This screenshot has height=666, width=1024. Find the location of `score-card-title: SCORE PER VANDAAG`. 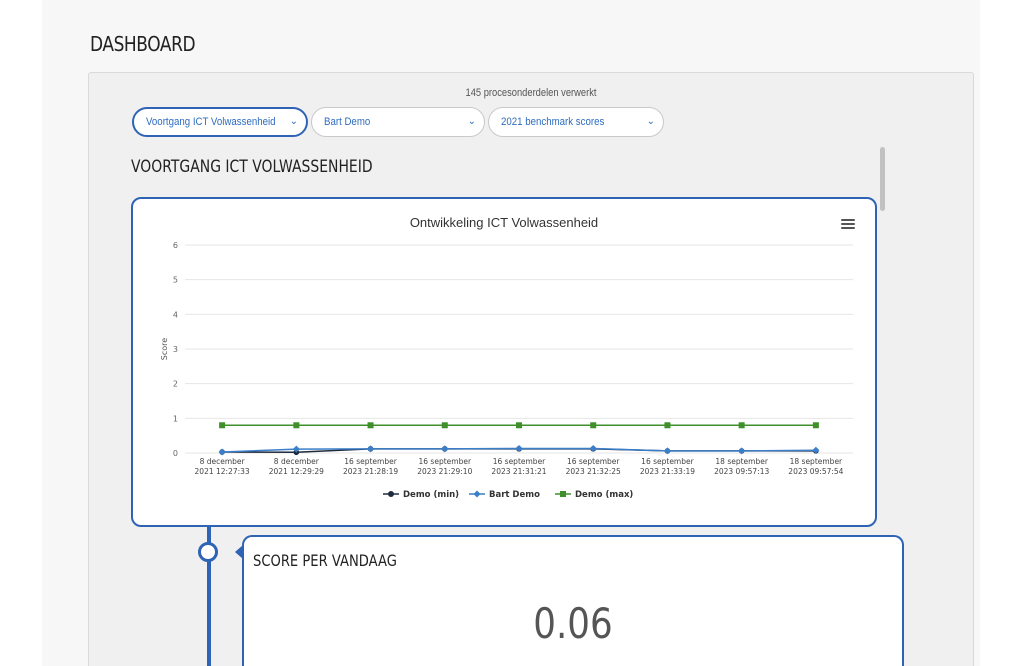

score-card-title: SCORE PER VANDAAG is located at coordinates (325, 560).